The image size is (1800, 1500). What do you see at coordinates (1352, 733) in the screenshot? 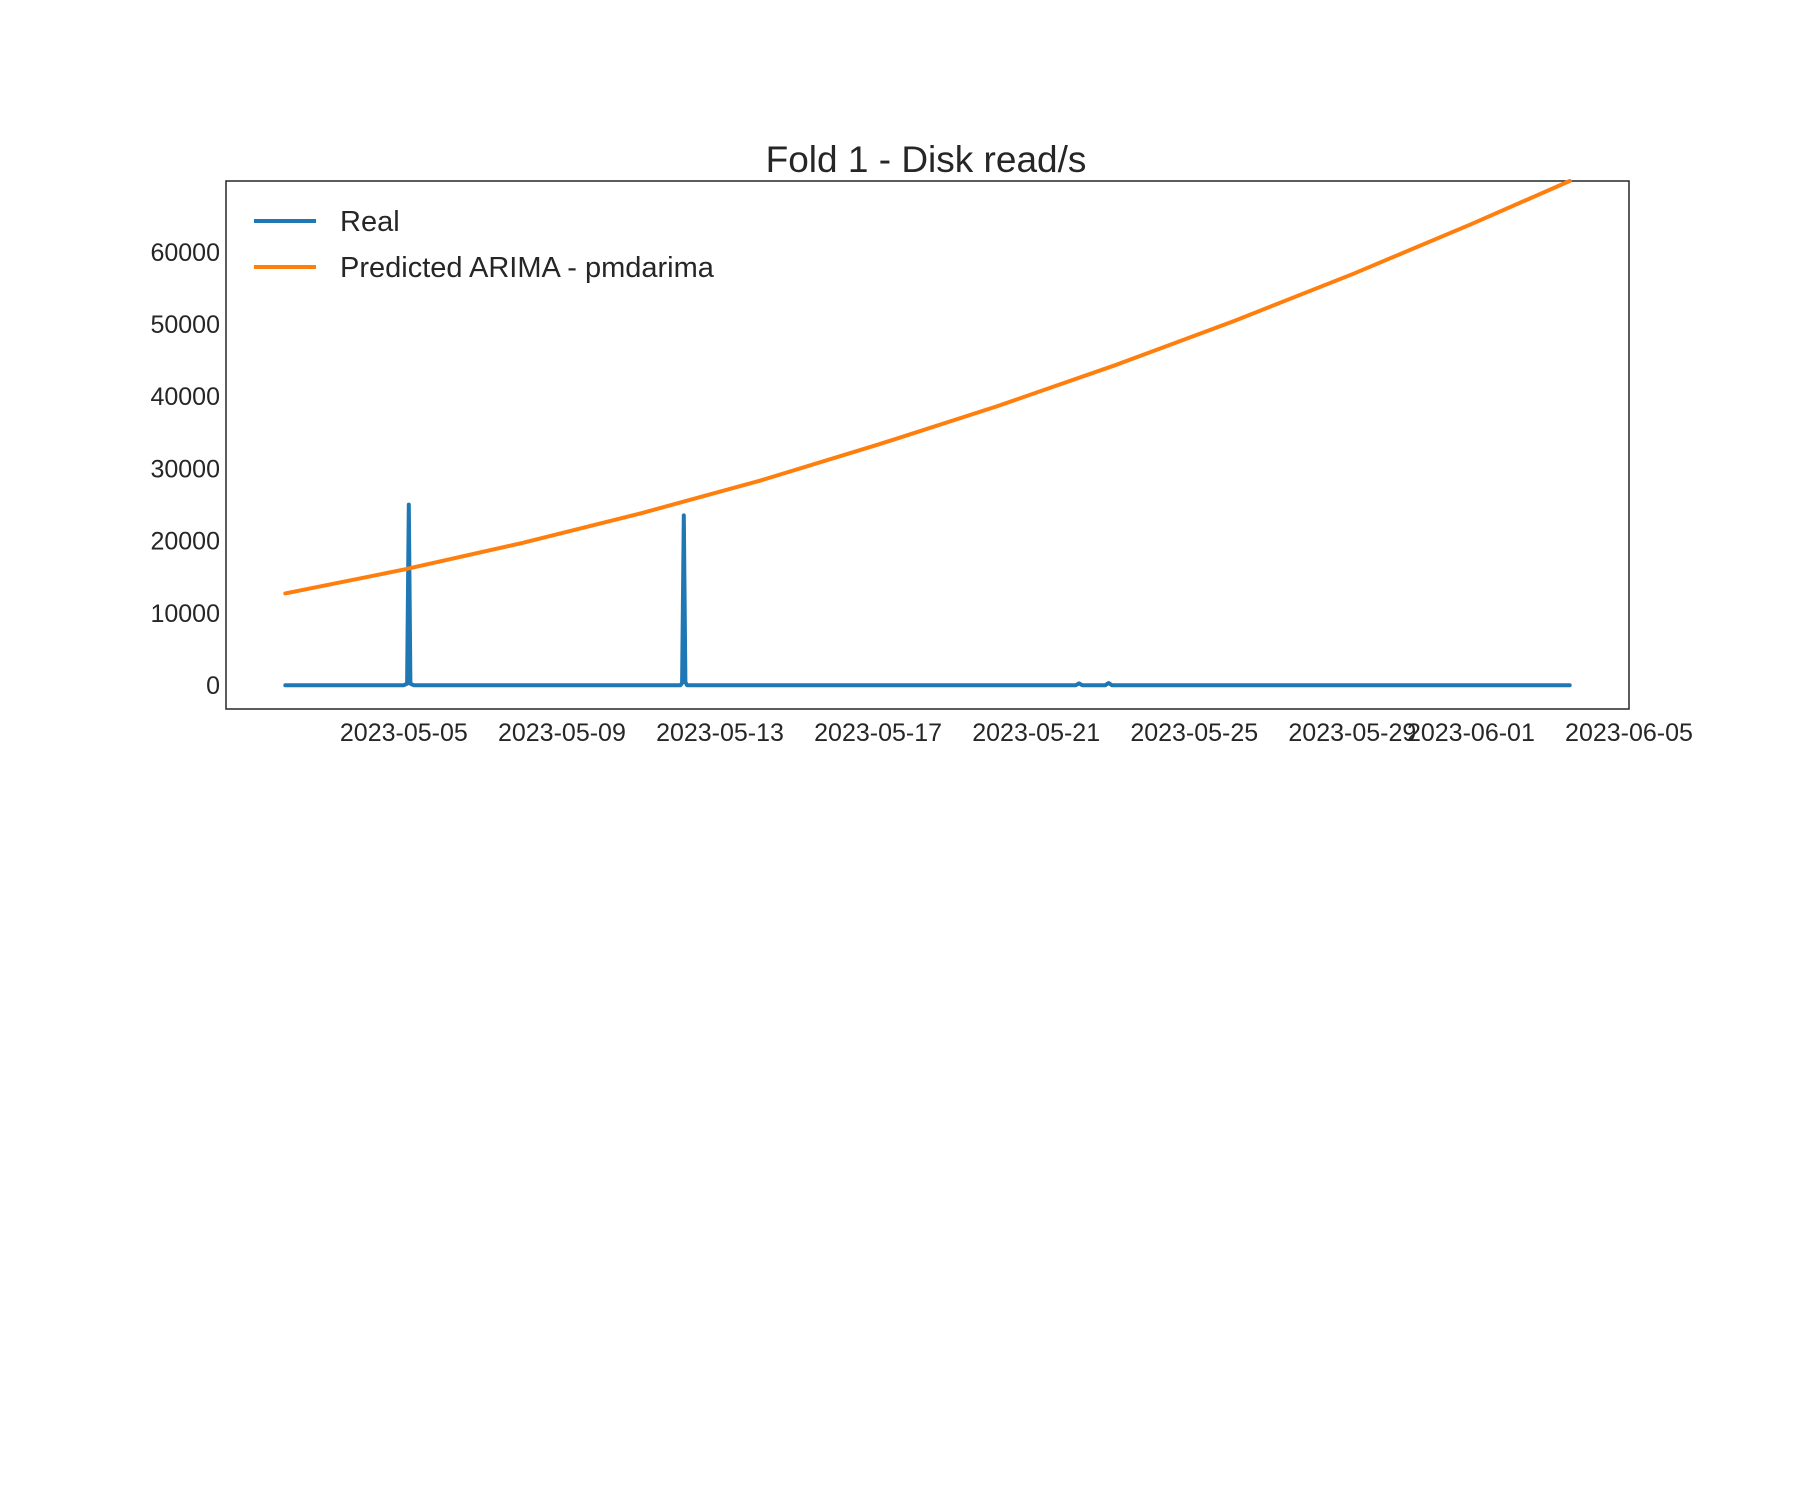
I see `x-tick-label: 2023-05-29` at bounding box center [1352, 733].